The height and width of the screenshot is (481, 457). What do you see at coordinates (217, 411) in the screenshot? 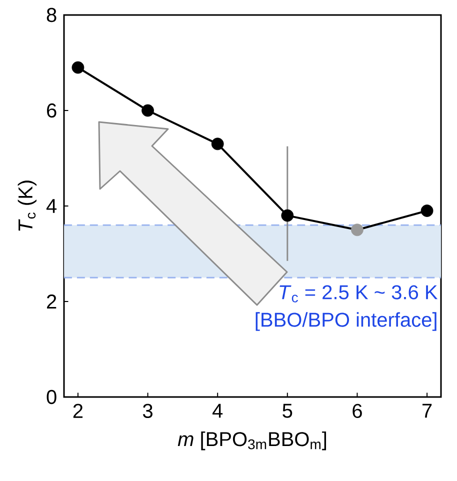
I see `x-tick-label: 4` at bounding box center [217, 411].